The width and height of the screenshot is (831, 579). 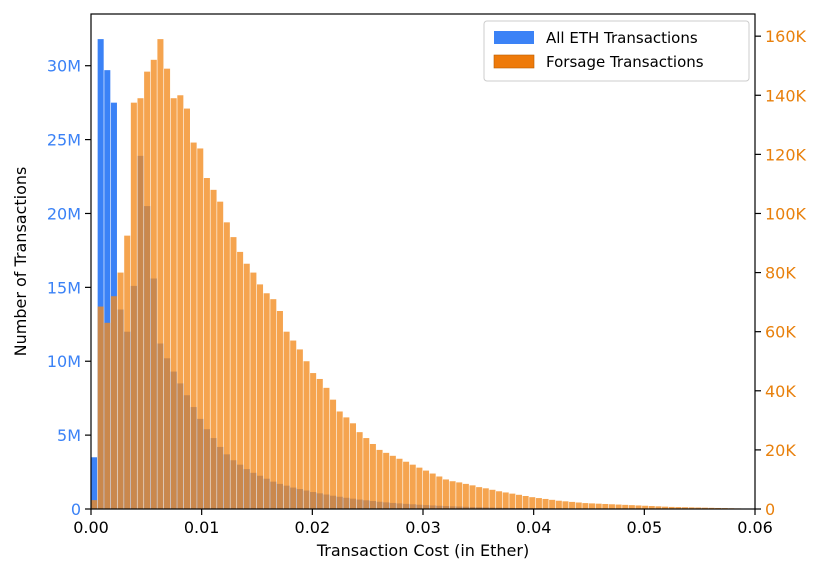 What do you see at coordinates (514, 37) in the screenshot?
I see `legend-swatch-all-eth` at bounding box center [514, 37].